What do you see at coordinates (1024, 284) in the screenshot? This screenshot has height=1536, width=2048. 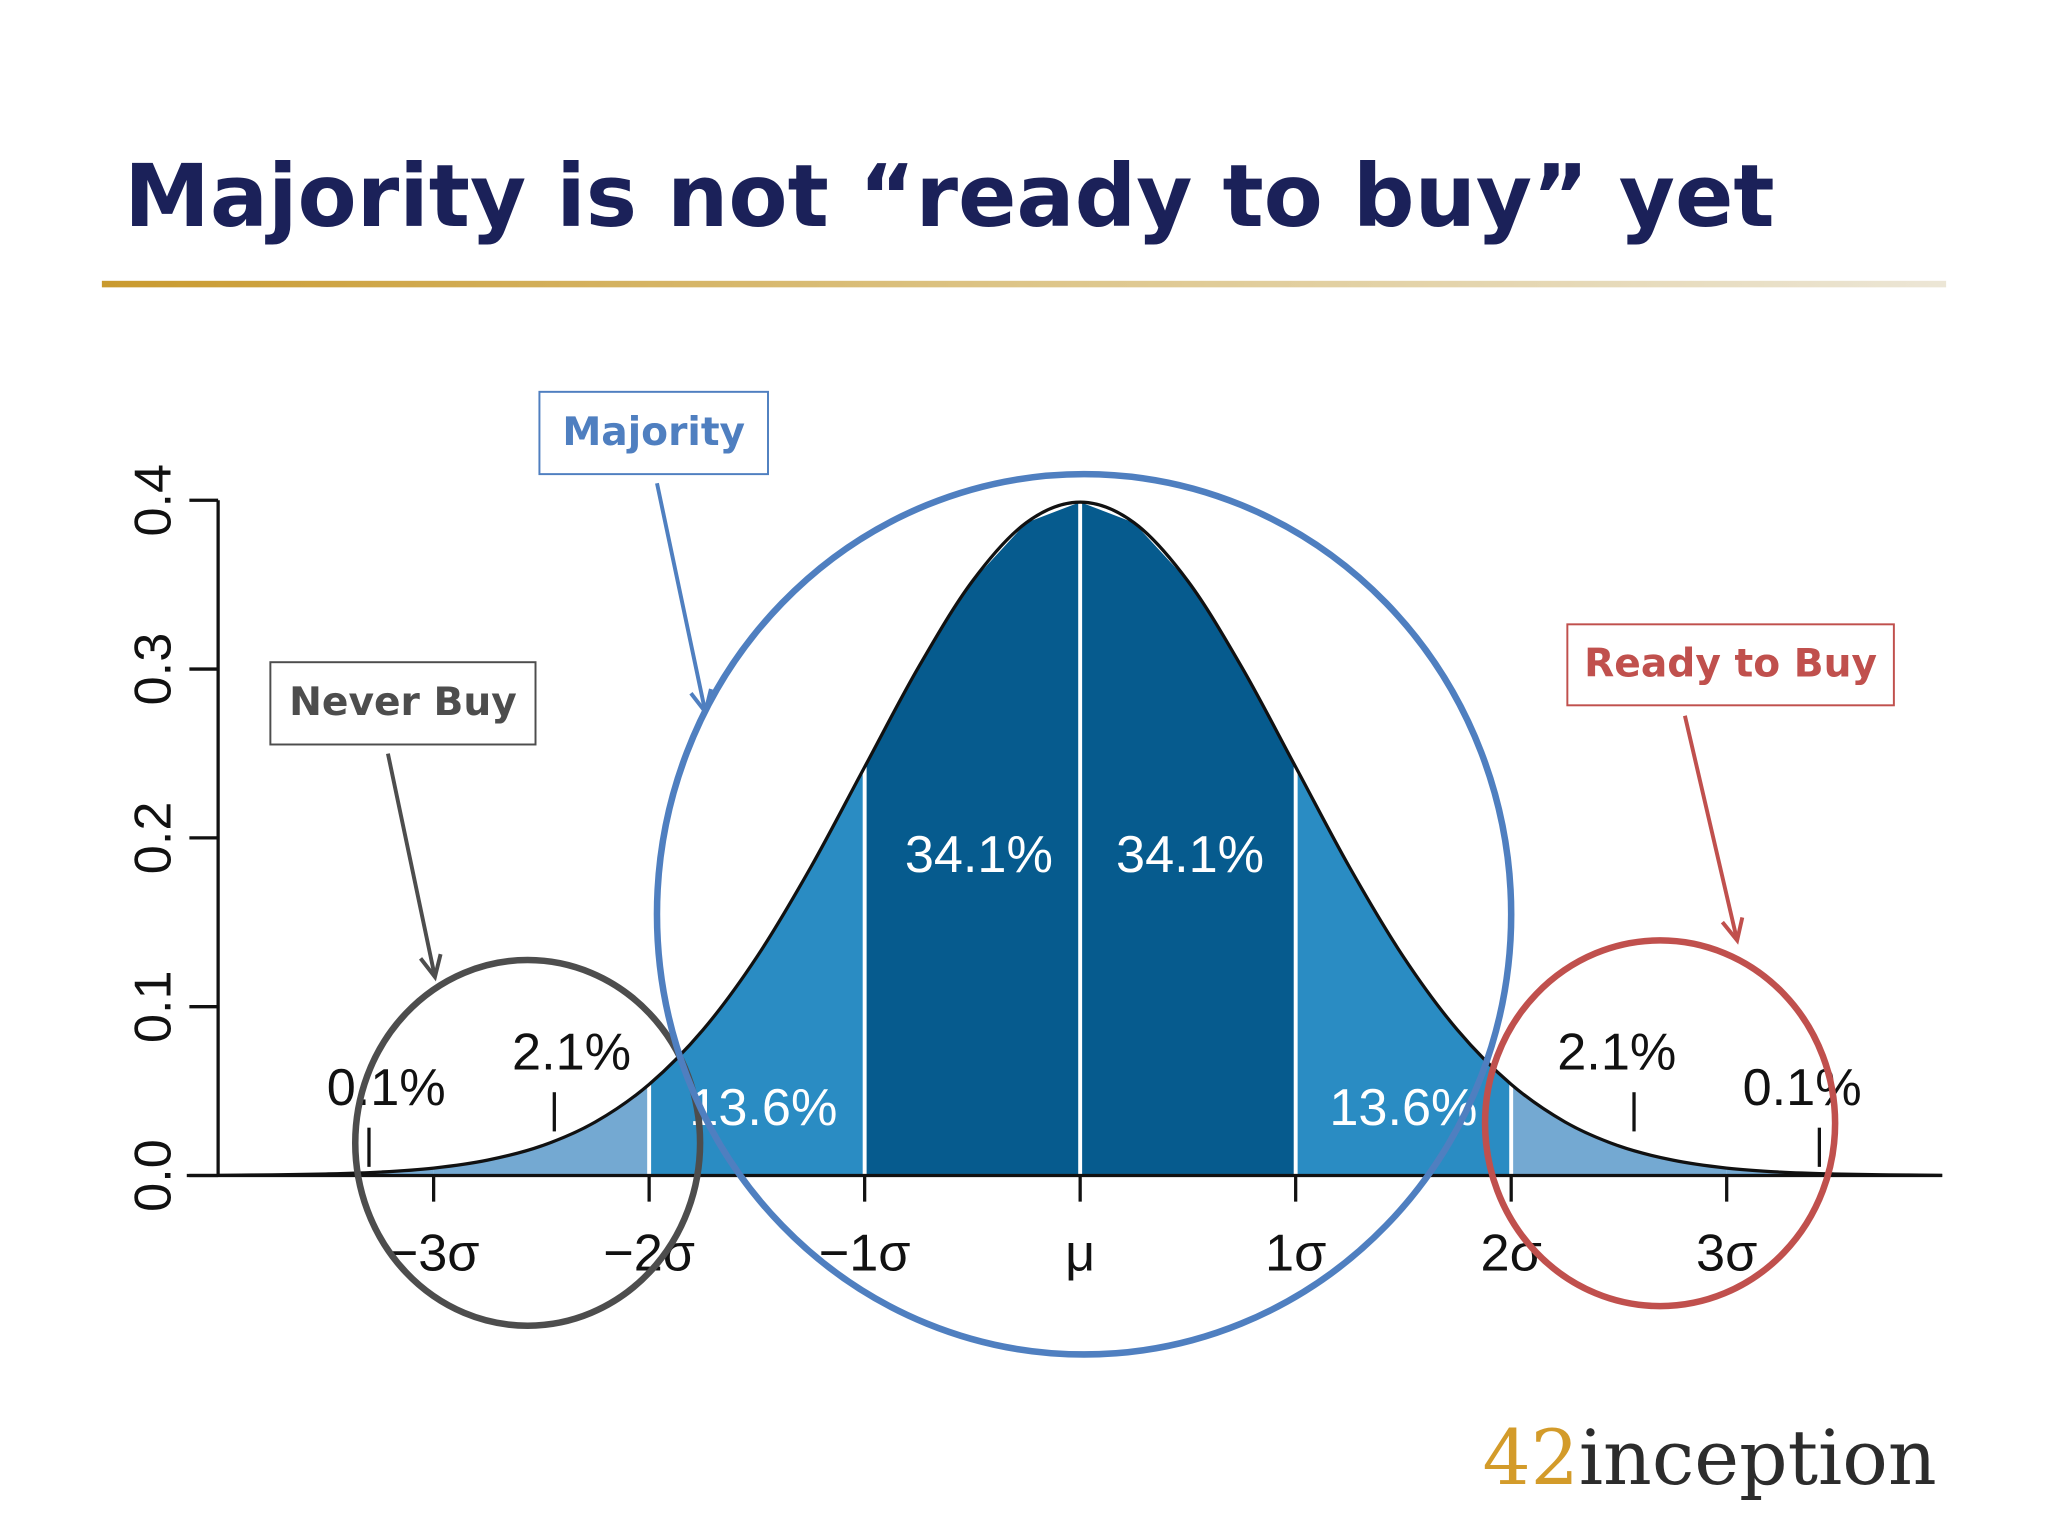 I see `title-rule` at bounding box center [1024, 284].